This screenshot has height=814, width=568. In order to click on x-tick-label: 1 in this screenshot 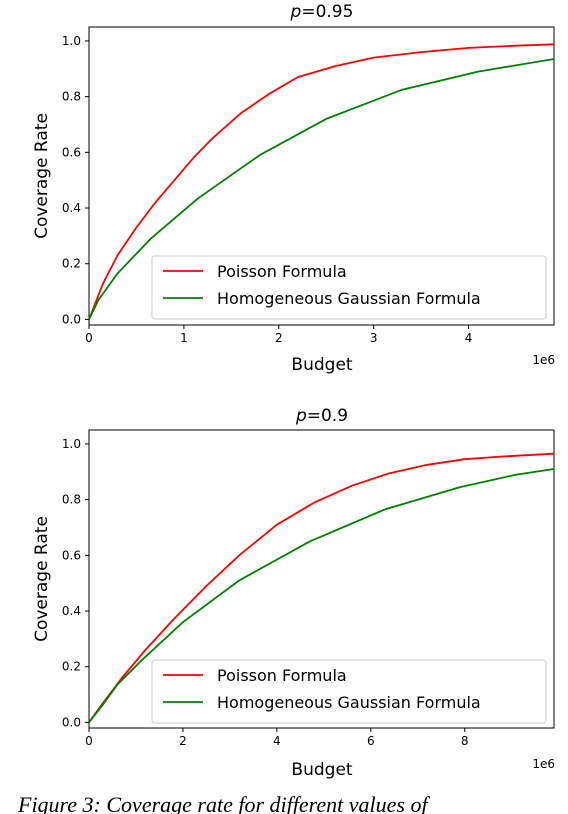, I will do `click(184, 338)`.